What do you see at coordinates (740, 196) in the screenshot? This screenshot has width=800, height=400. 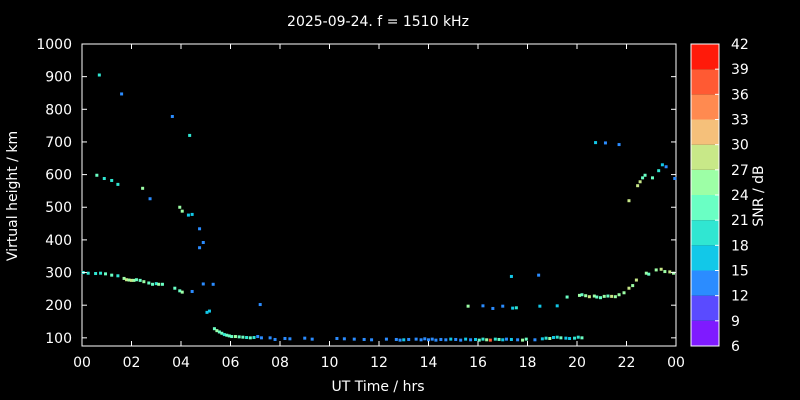 I see `colorbar-tick-label: 24` at bounding box center [740, 196].